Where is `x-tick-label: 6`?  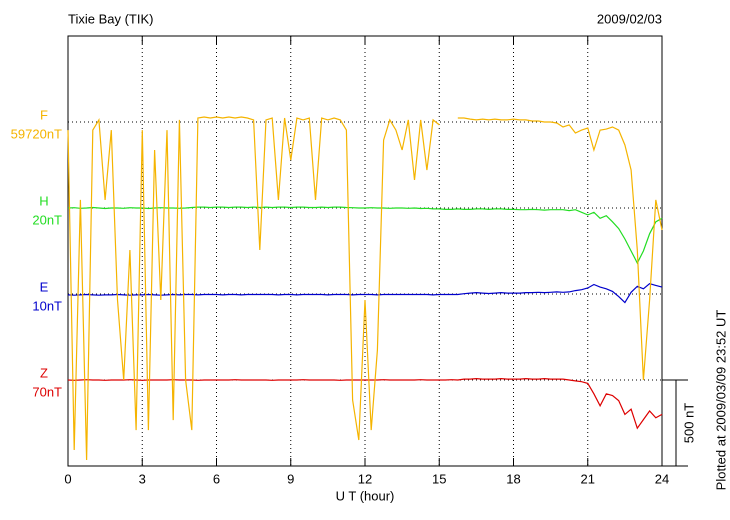 x-tick-label: 6 is located at coordinates (216, 478).